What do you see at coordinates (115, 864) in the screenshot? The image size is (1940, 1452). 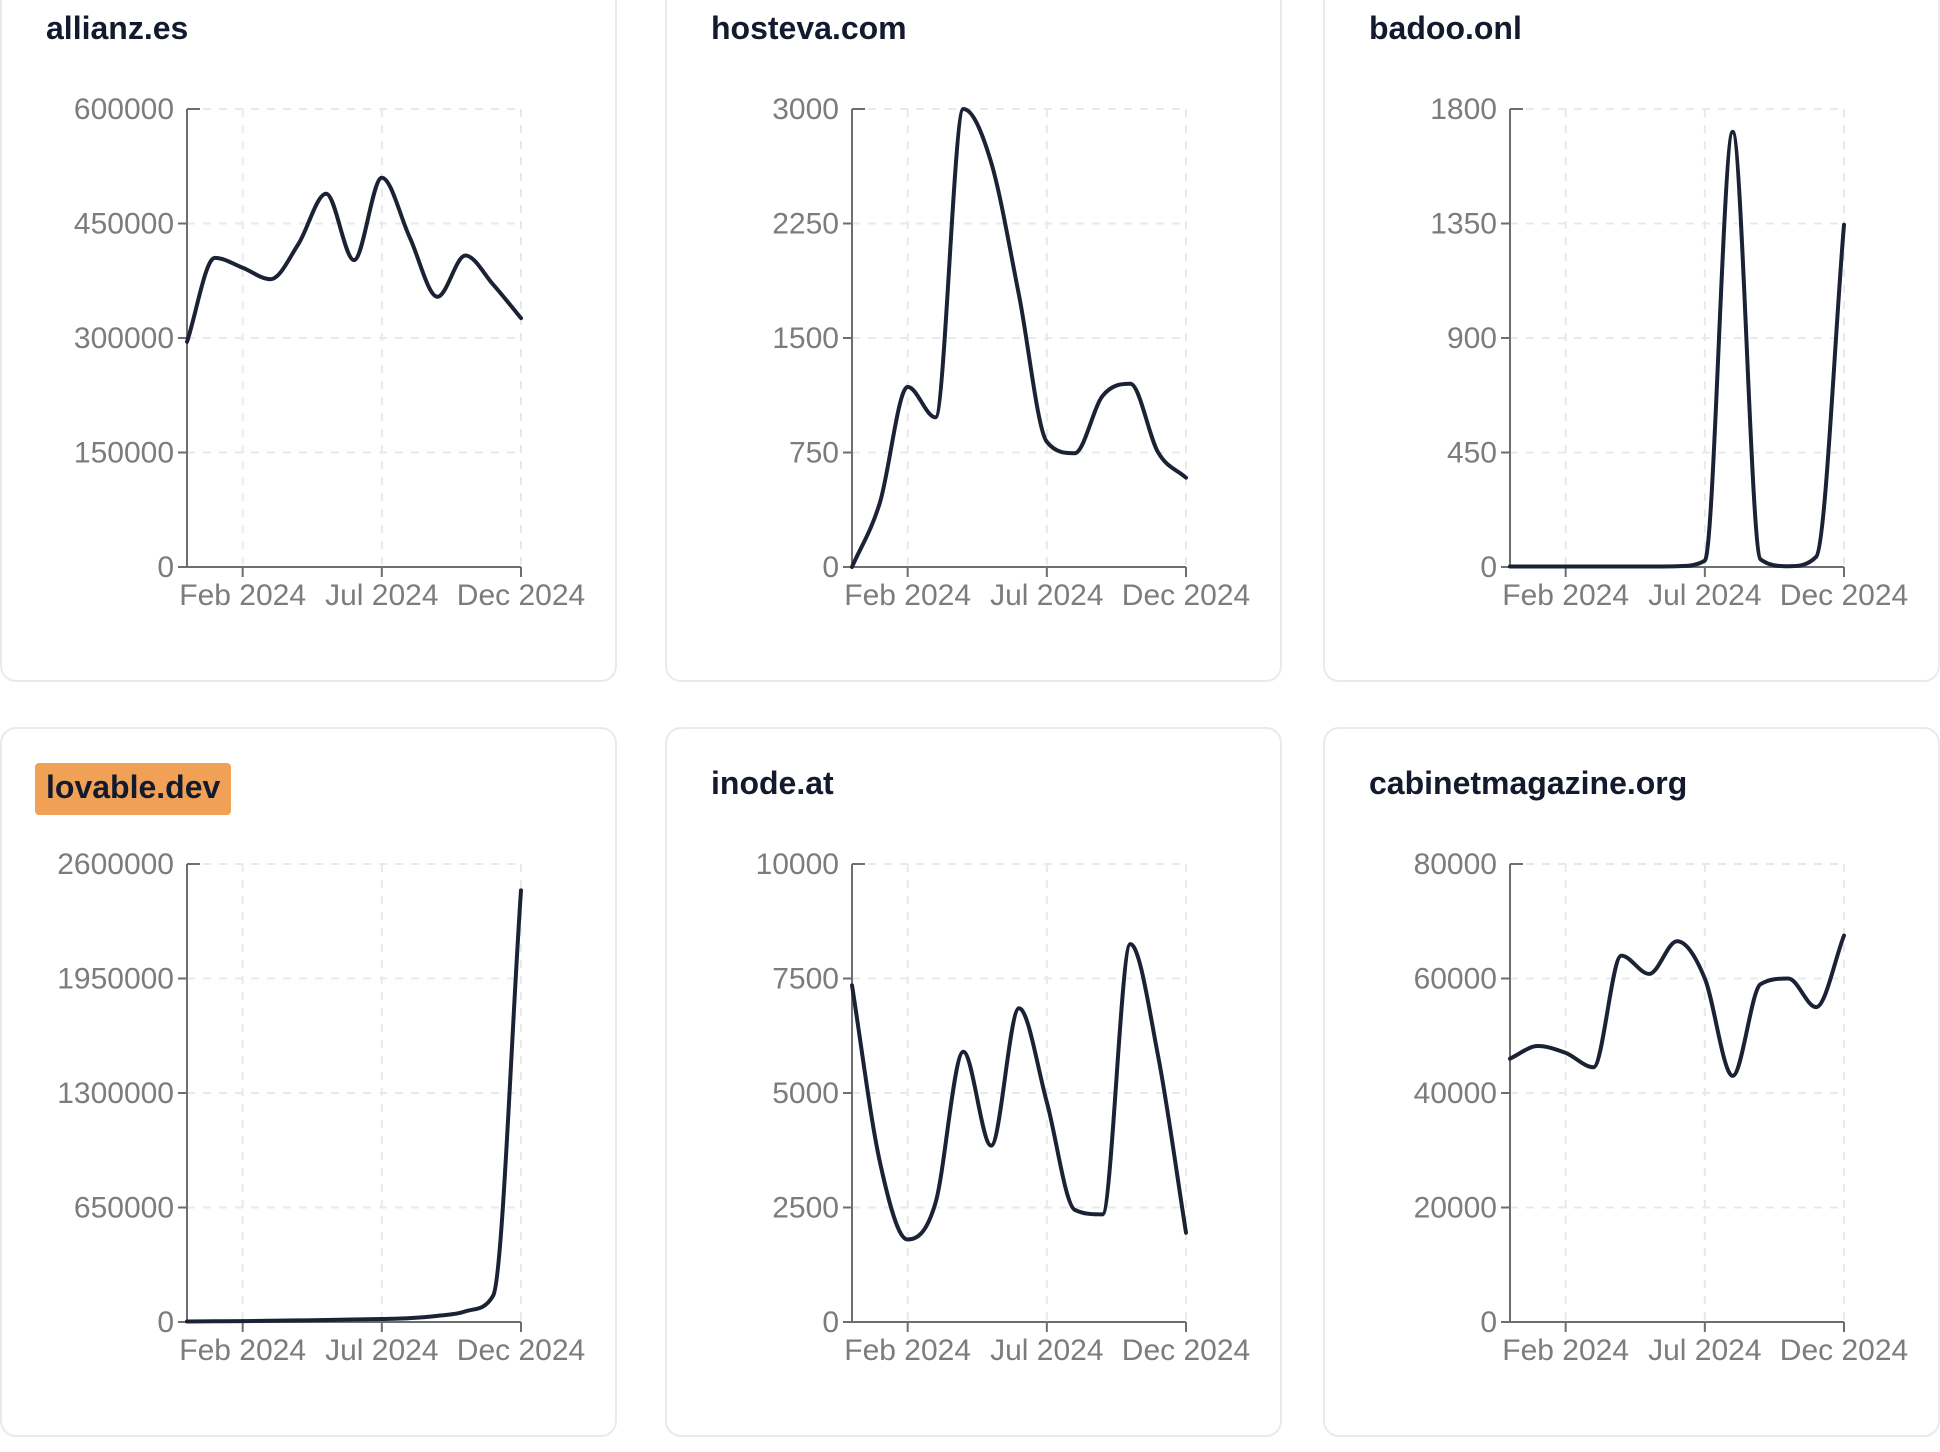 I see `svg-text: 2600000` at bounding box center [115, 864].